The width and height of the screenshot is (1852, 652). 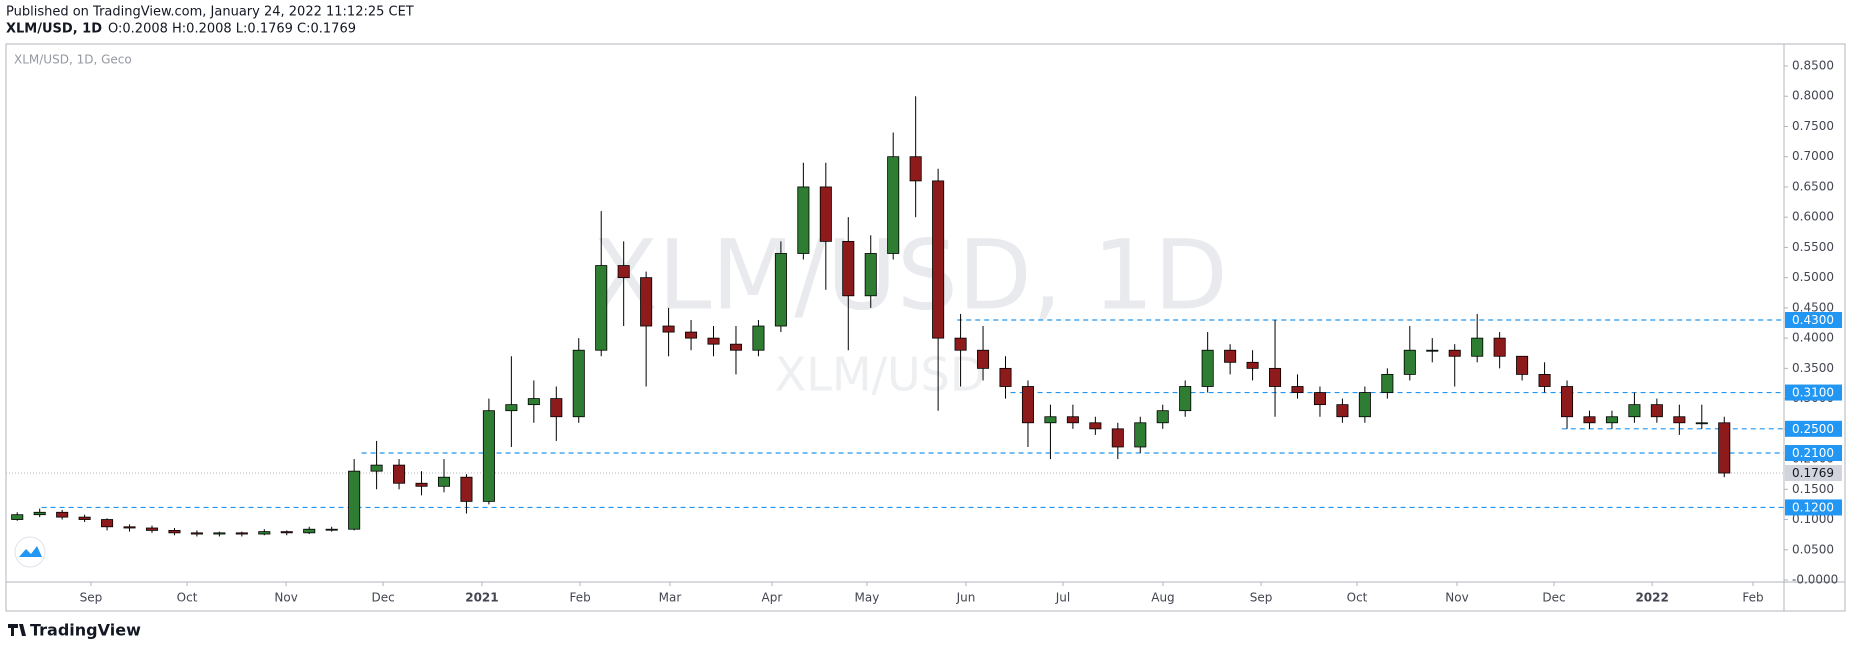 I want to click on legend: XLM/USD, 1D, Geco, so click(x=73, y=60).